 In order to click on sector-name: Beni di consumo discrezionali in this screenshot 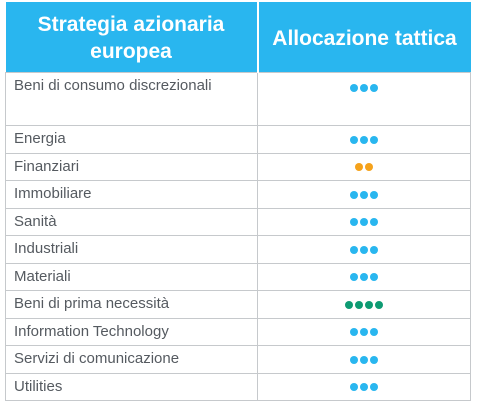, I will do `click(131, 99)`.